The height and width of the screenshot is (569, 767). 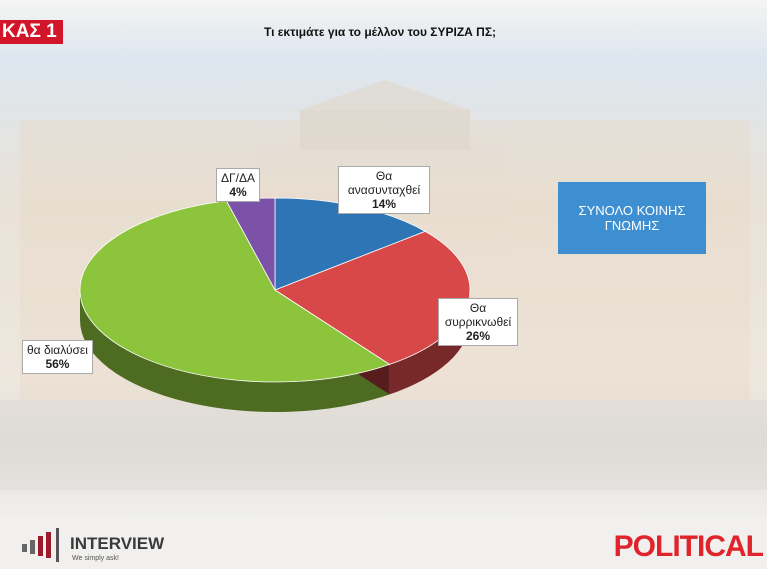 I want to click on note-box: ΣΥΝΟΛΟ ΚΟΙΝΗΣ ΓΝΩΜΗΣ, so click(x=632, y=218).